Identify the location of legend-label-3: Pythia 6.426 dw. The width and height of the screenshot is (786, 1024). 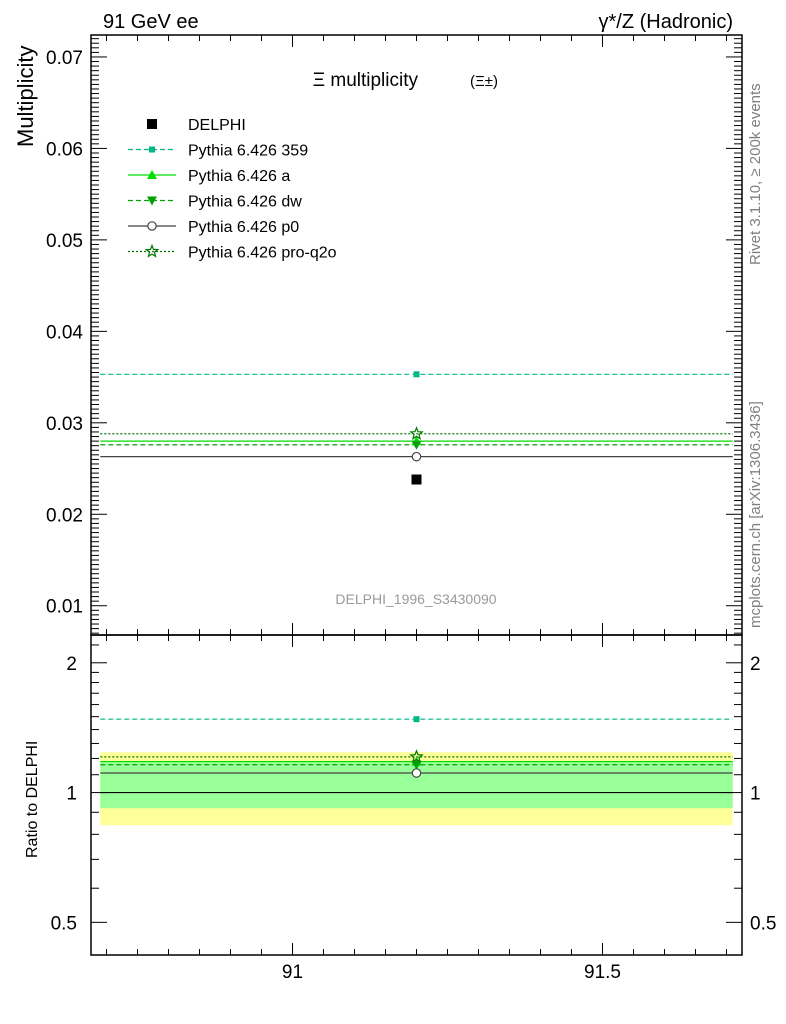
(245, 202).